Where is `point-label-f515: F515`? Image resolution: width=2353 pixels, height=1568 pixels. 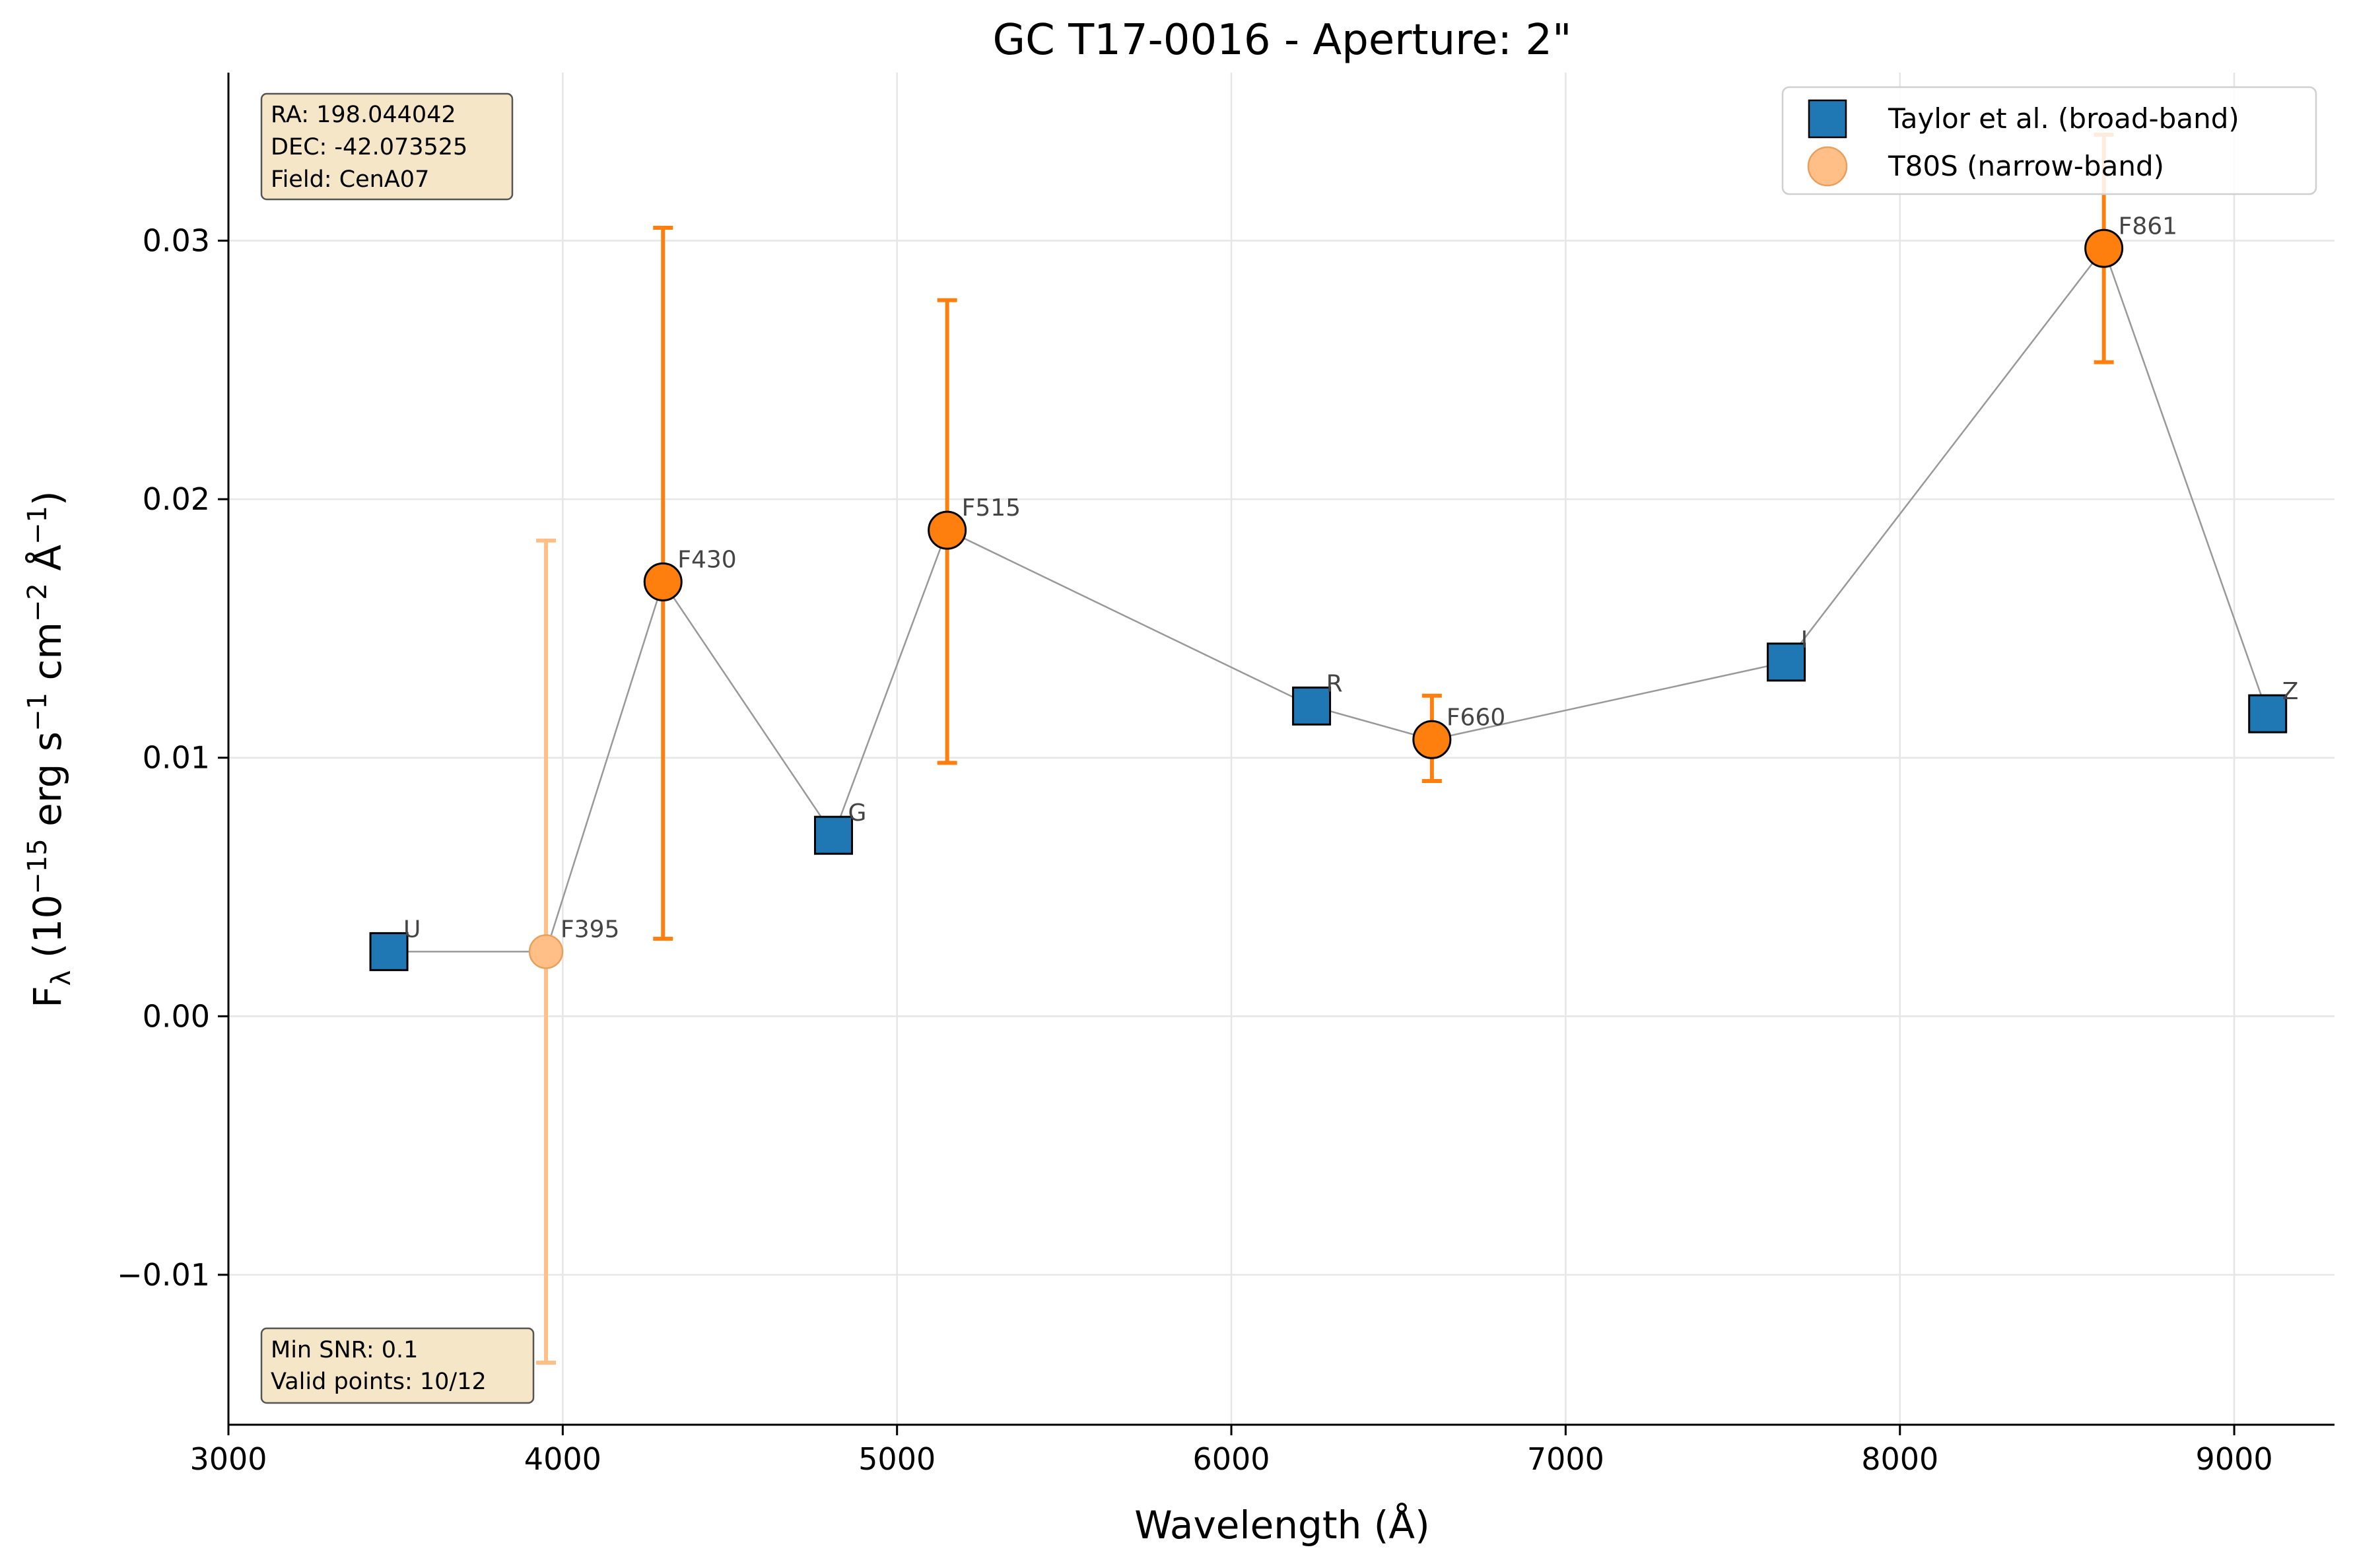
point-label-f515: F515 is located at coordinates (991, 508).